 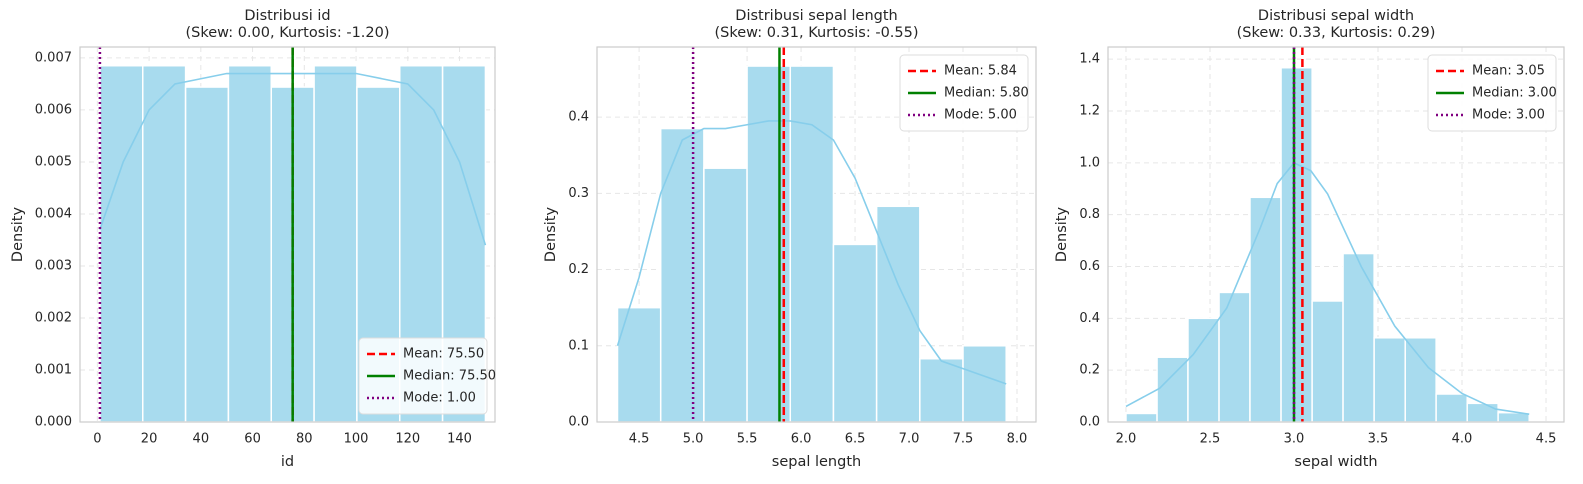 What do you see at coordinates (53, 161) in the screenshot?
I see `y-tick-label: 0.005` at bounding box center [53, 161].